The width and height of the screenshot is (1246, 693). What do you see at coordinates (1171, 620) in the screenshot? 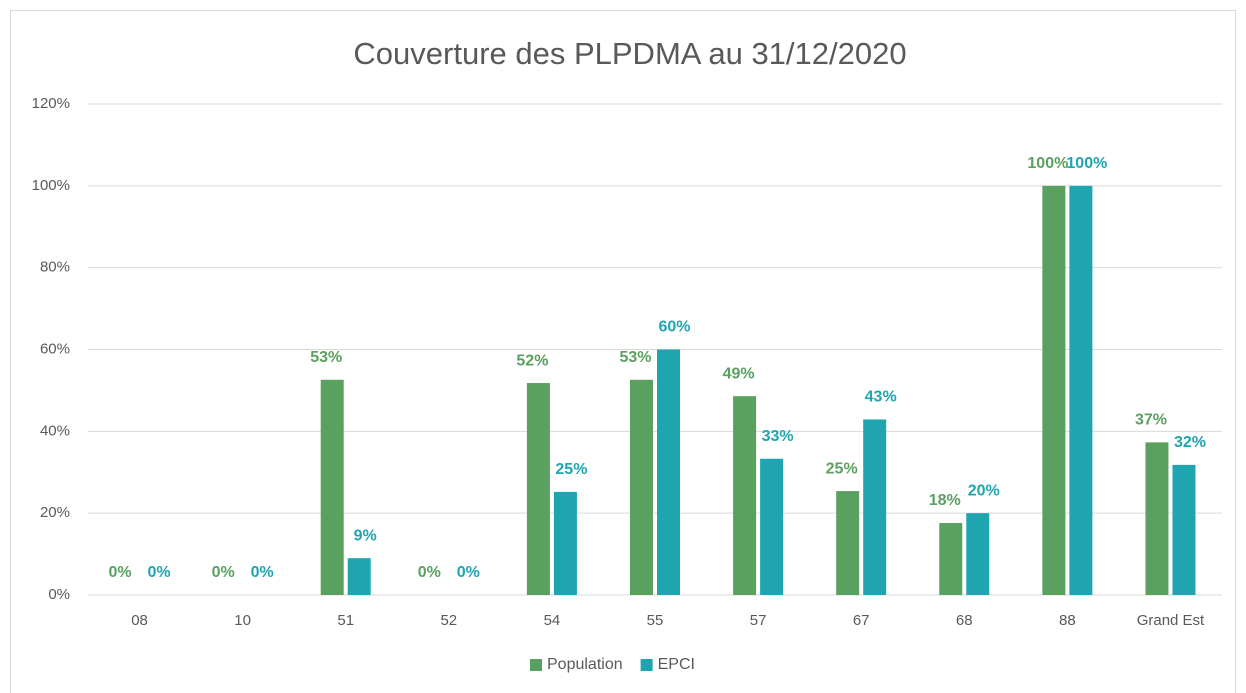
I see `x-tick-label: Grand Est` at bounding box center [1171, 620].